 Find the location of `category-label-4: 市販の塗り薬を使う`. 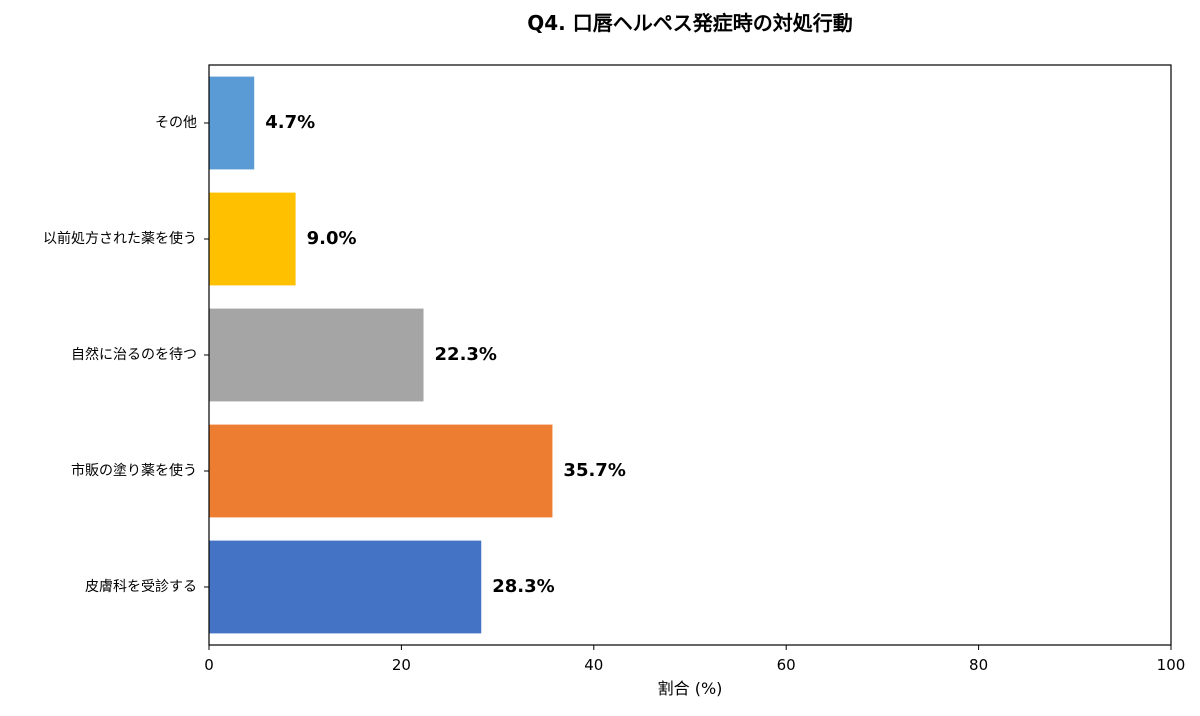

category-label-4: 市販の塗り薬を使う is located at coordinates (134, 470).